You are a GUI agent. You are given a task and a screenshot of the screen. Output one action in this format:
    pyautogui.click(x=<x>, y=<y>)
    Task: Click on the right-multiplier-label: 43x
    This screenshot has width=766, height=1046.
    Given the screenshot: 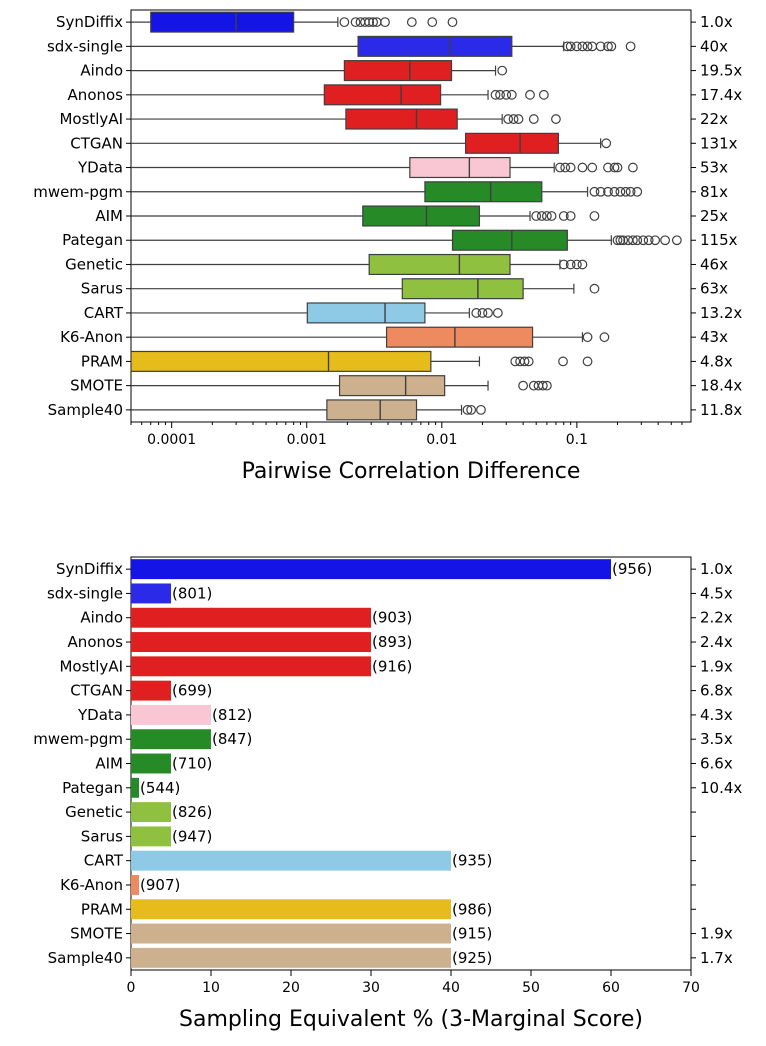 What is the action you would take?
    pyautogui.click(x=714, y=337)
    